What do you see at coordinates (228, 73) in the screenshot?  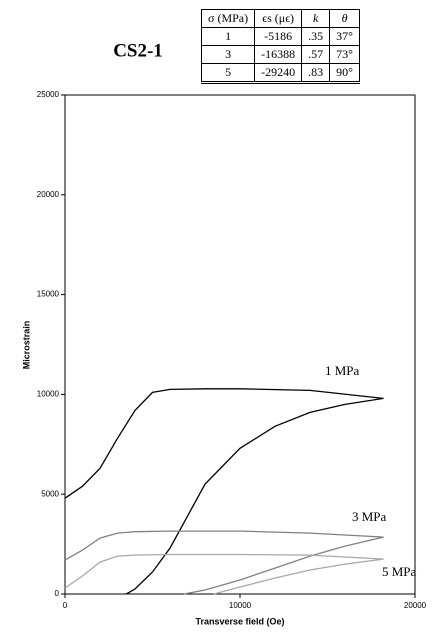 I see `table-cell: 5` at bounding box center [228, 73].